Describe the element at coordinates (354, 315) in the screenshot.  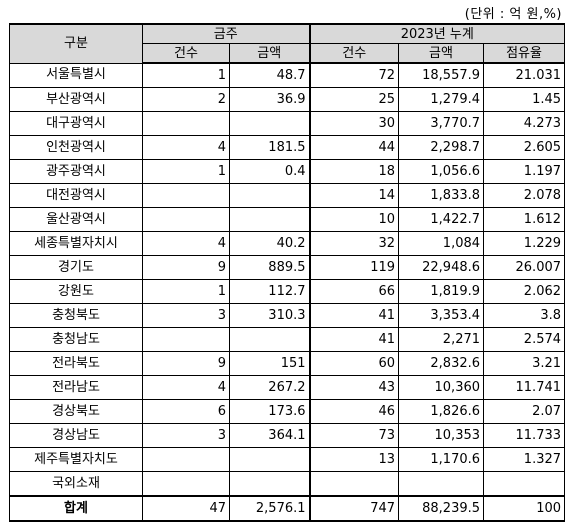
I see `cell-cum-count: 41` at that location.